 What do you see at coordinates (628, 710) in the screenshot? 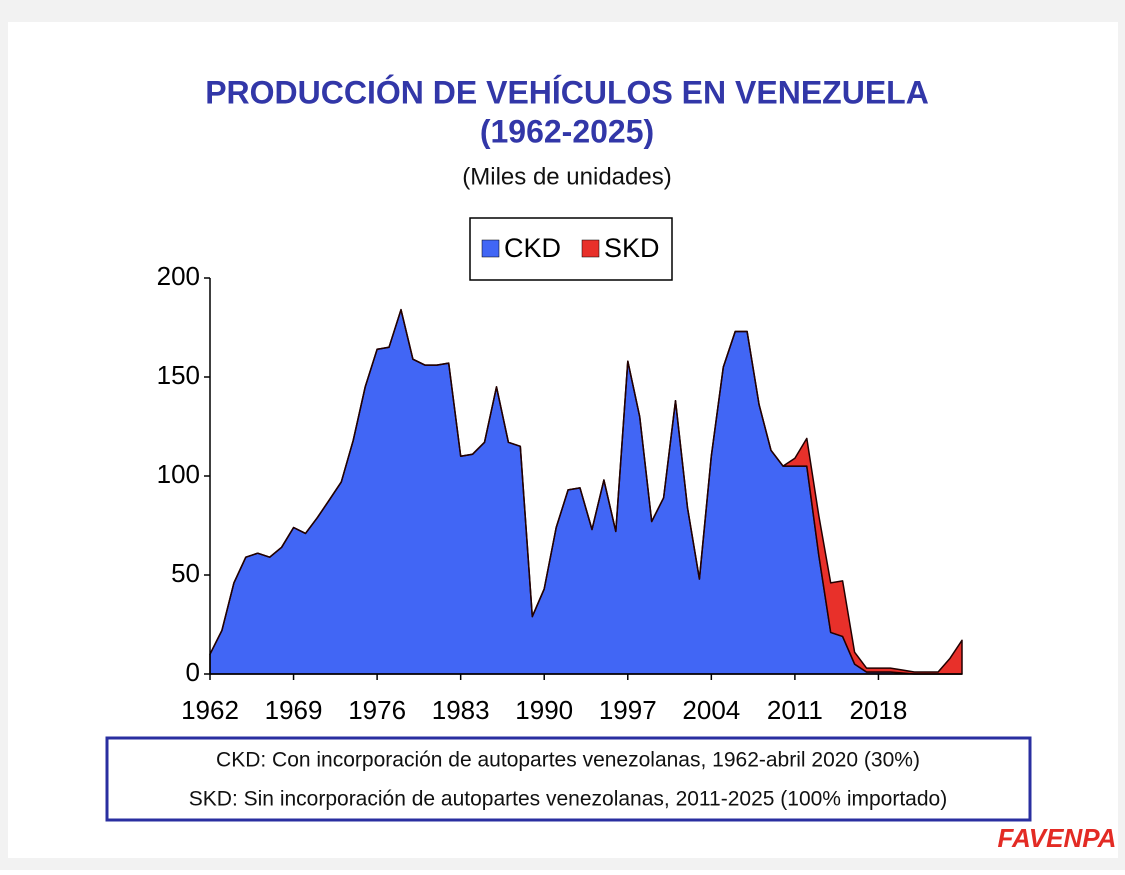
I see `x-tick-label: 1997` at bounding box center [628, 710].